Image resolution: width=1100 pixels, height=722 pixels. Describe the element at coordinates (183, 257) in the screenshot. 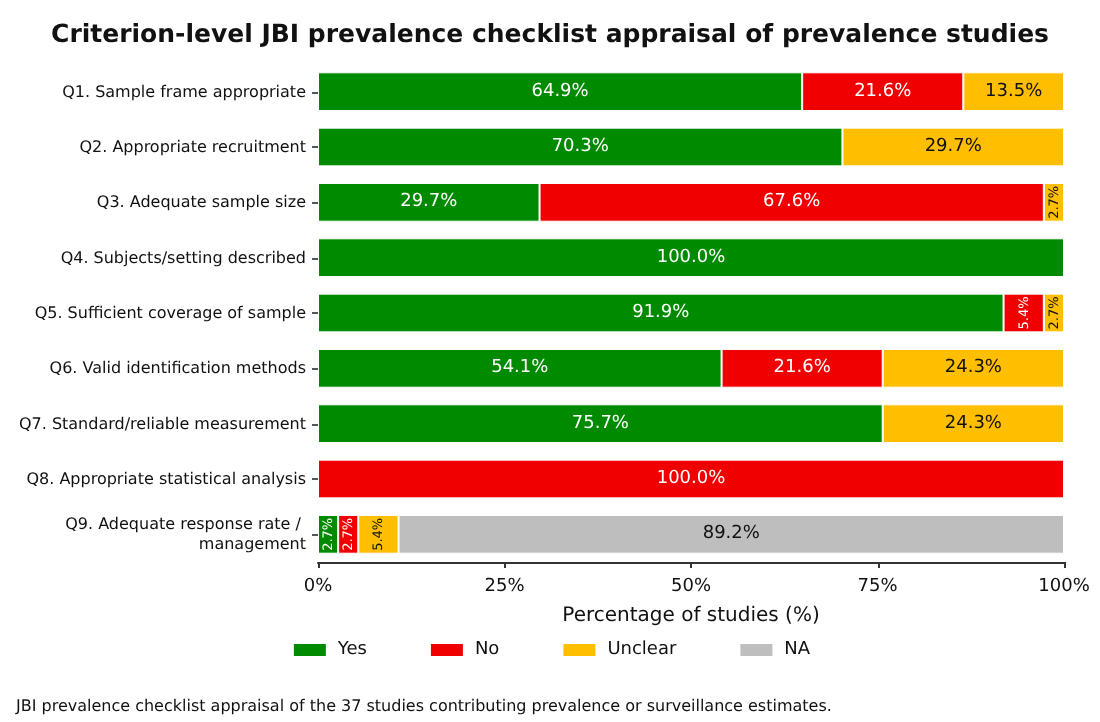

I see `y-tick-label: Q4. Subjects/setting described` at that location.